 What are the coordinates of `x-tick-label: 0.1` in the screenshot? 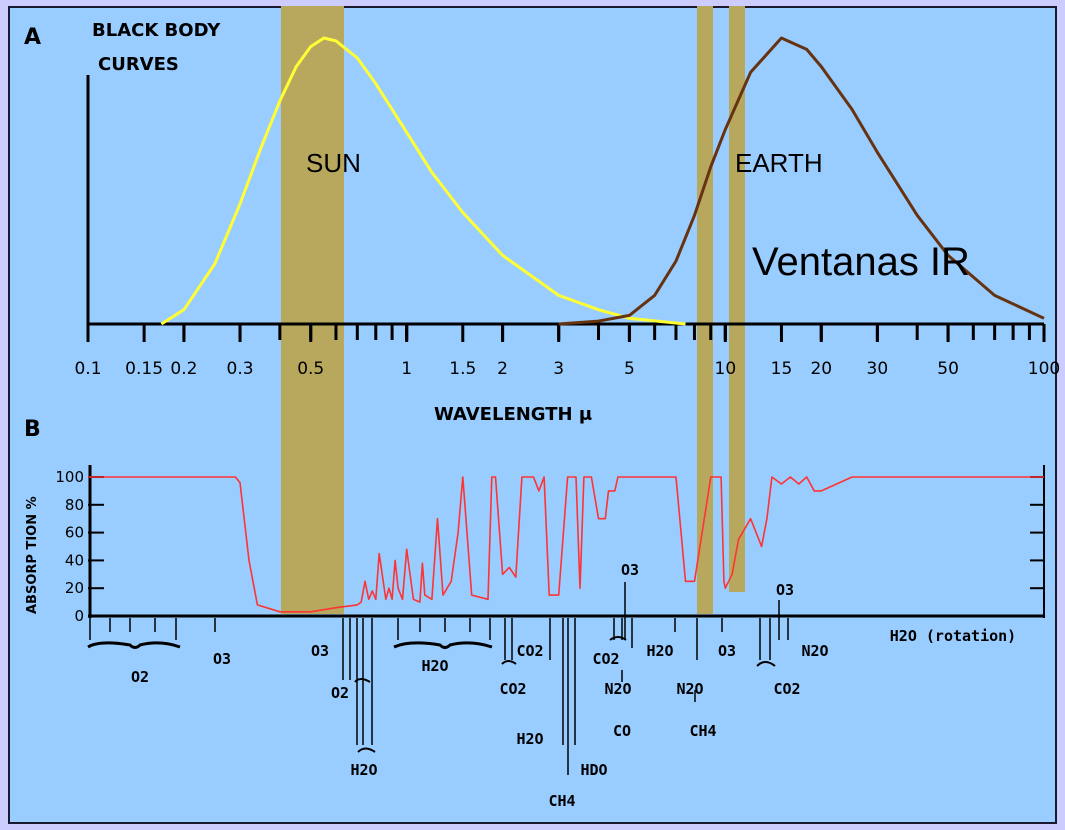 It's located at (87, 369).